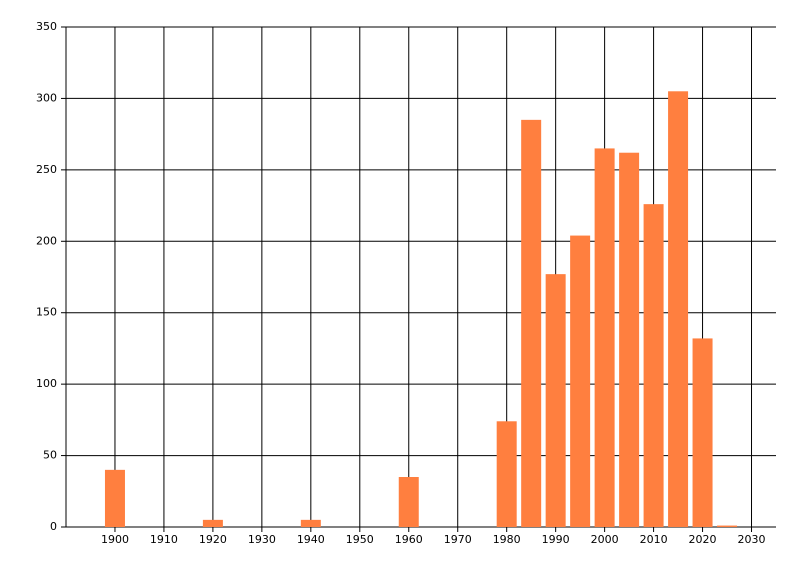  Describe the element at coordinates (360, 539) in the screenshot. I see `x-tick-label: 1950` at that location.